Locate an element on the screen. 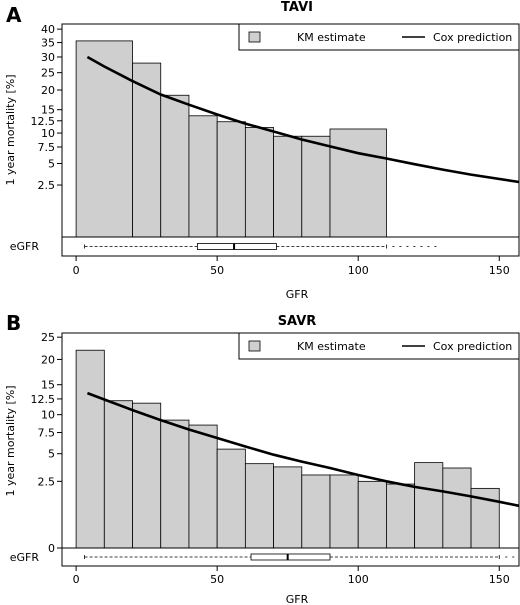 This screenshot has height=605, width=520. y-tick-label-savr-8: 25 is located at coordinates (48, 337).